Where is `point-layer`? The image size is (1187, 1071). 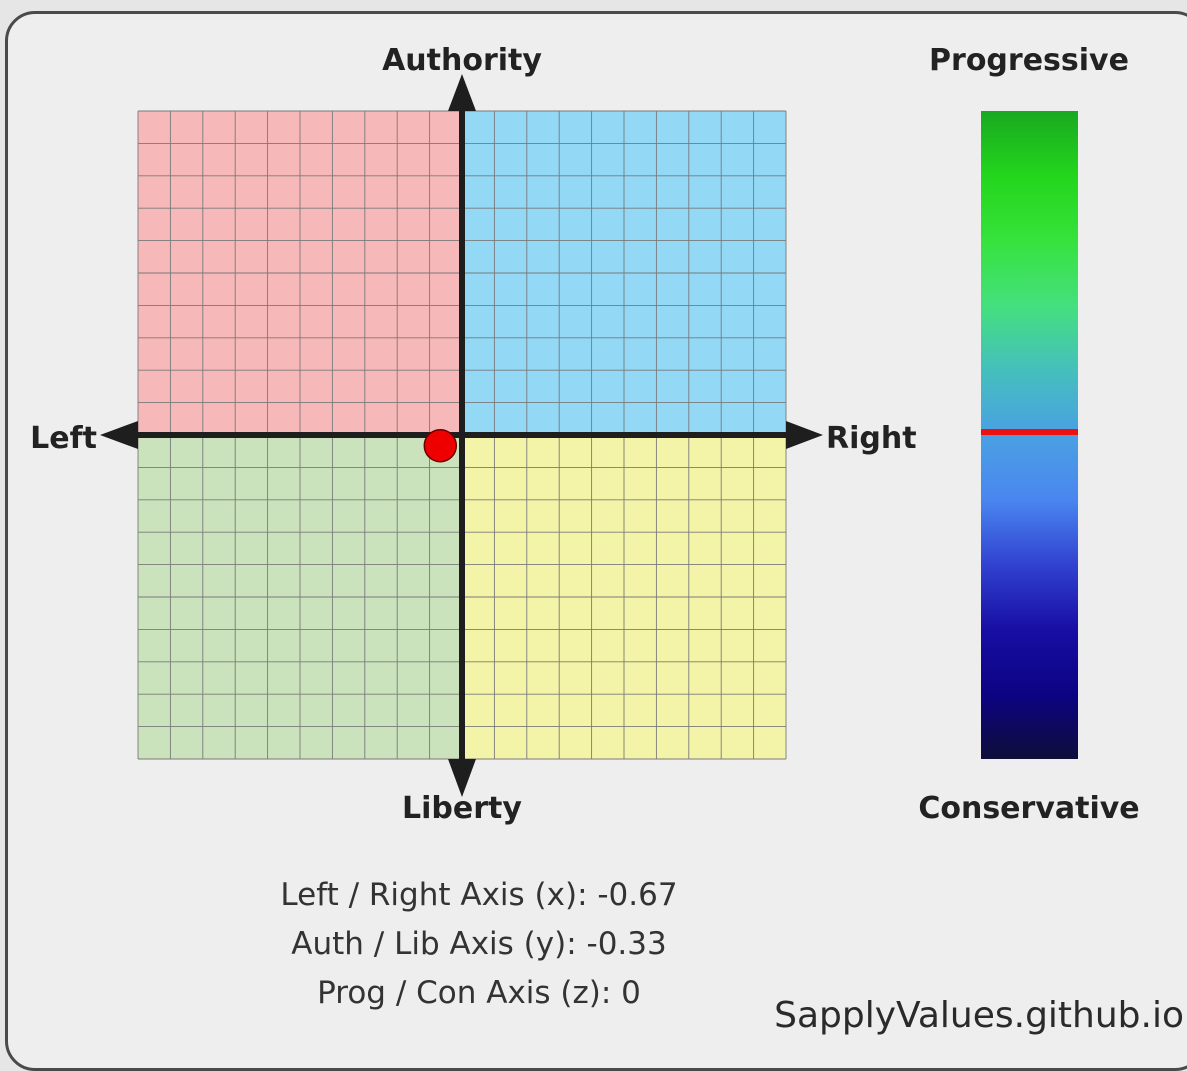
point-layer is located at coordinates (440, 445).